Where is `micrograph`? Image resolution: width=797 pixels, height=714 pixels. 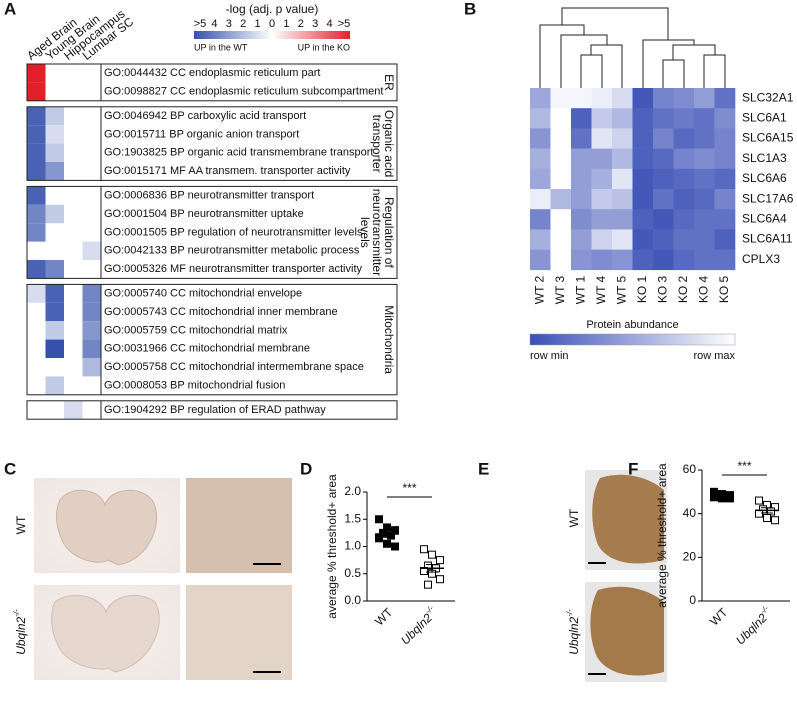 micrograph is located at coordinates (239, 632).